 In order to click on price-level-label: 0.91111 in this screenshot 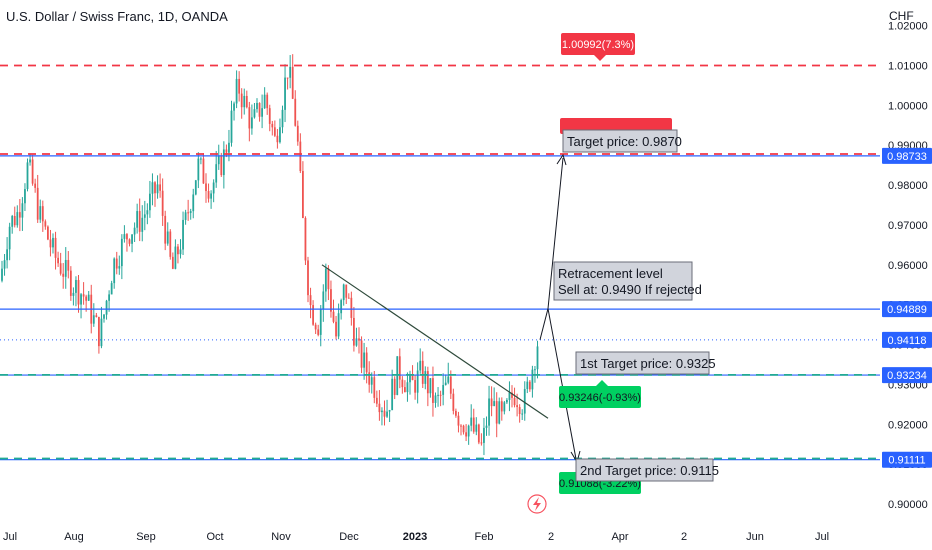, I will do `click(906, 461)`.